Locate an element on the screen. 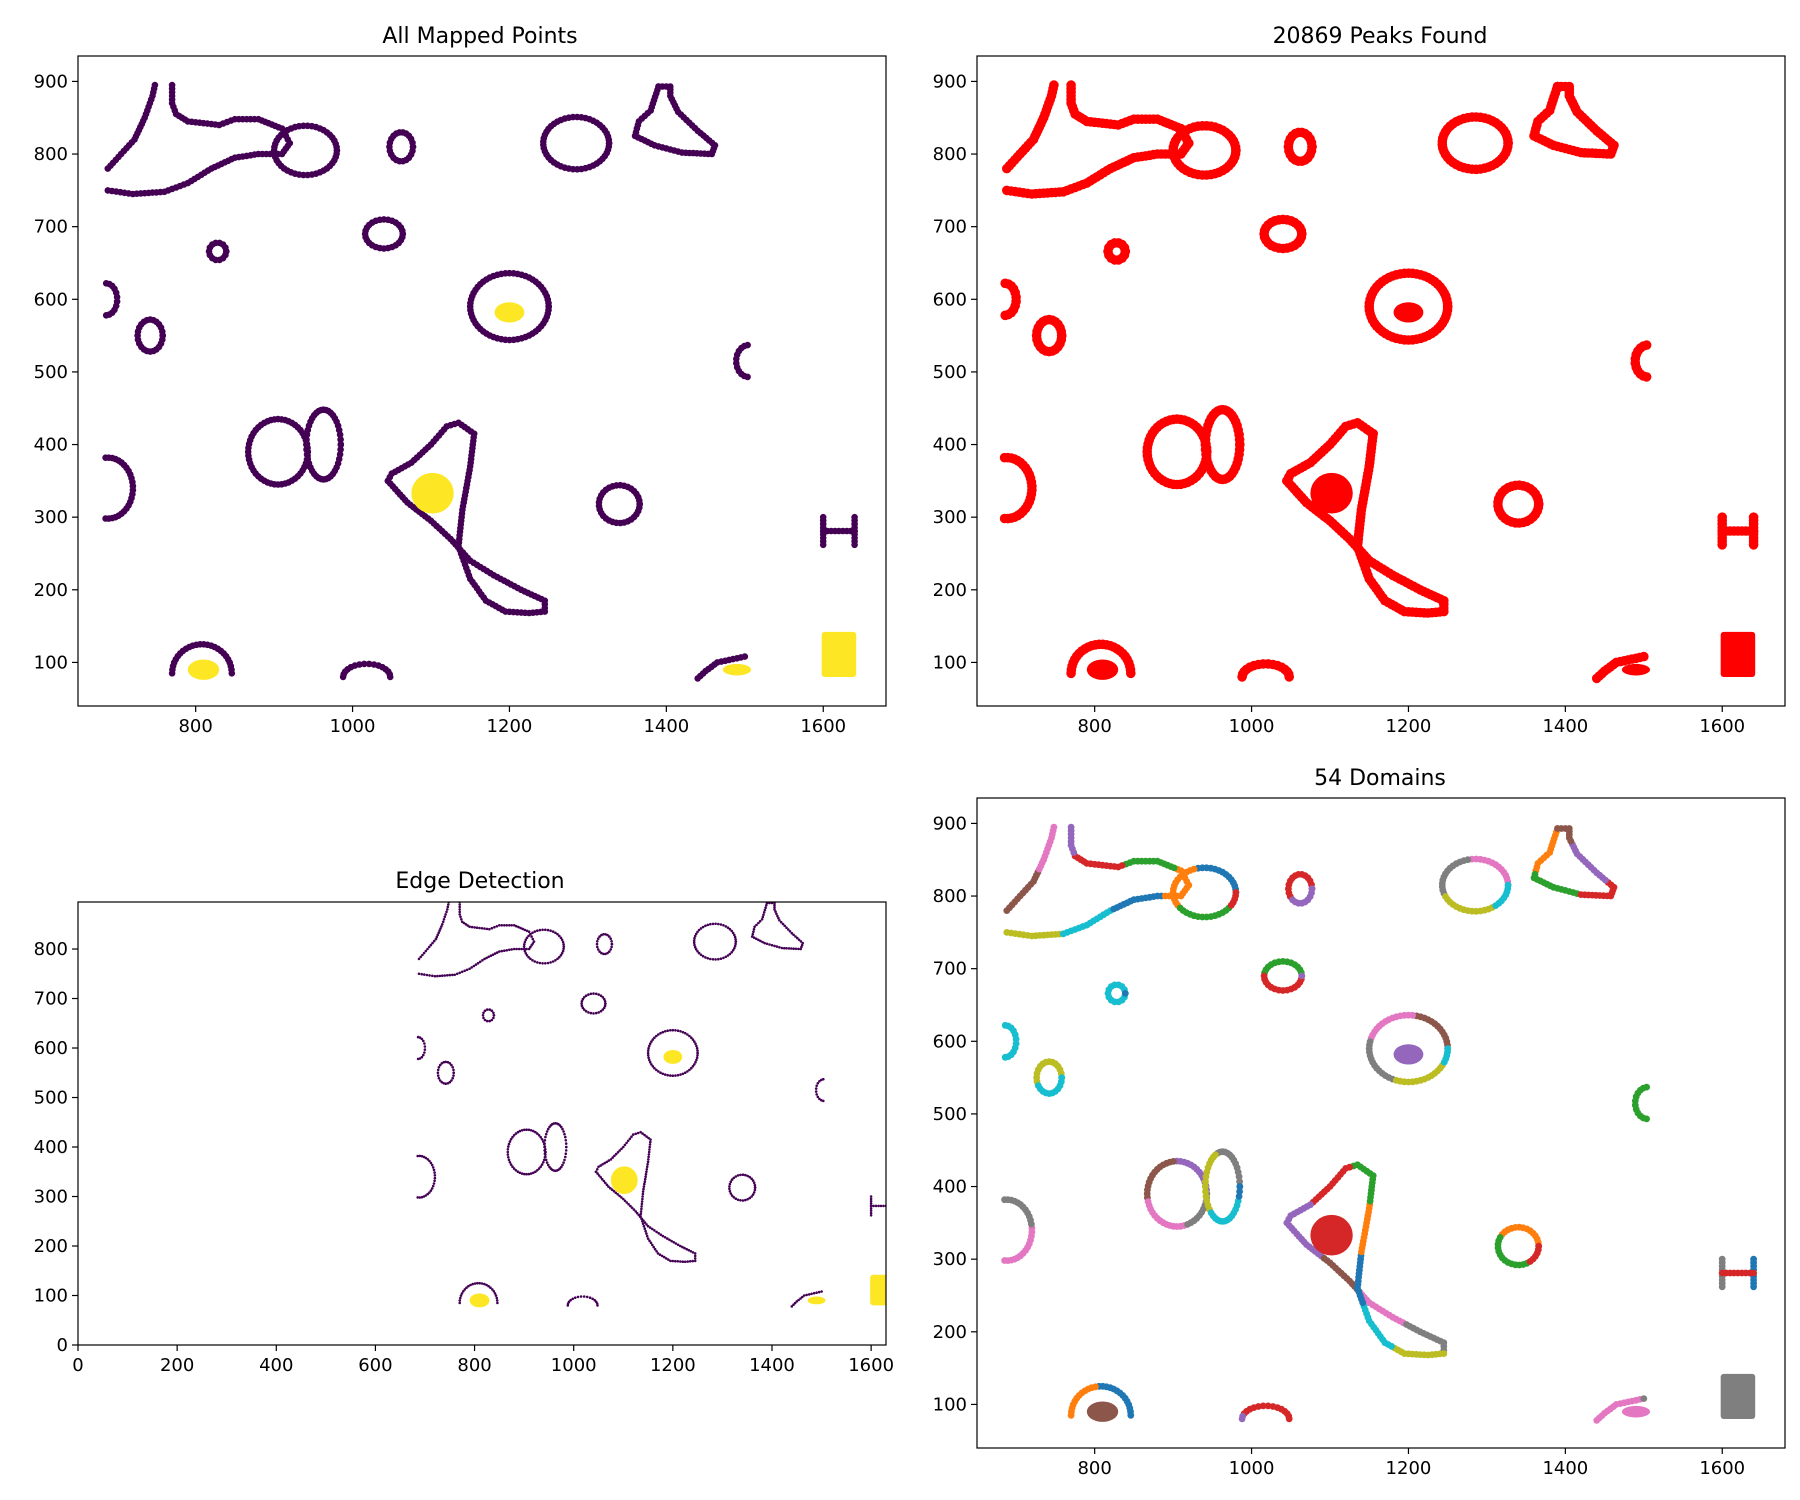 This screenshot has height=1500, width=1800. x-tick-label: 1600 is located at coordinates (823, 726).